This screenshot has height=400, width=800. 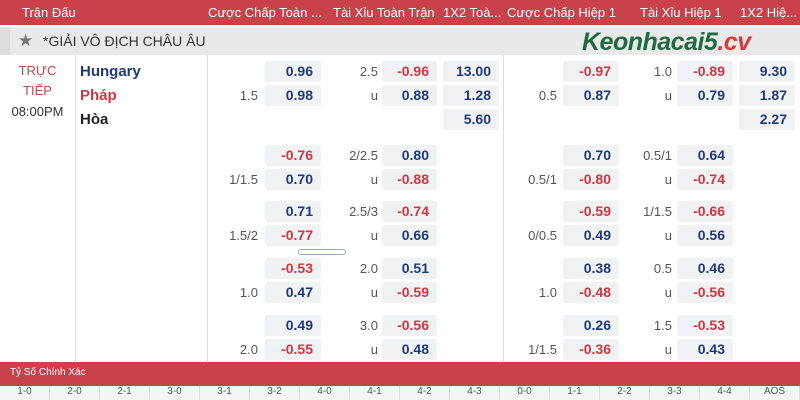 I want to click on score-option: 4-2, so click(x=425, y=393).